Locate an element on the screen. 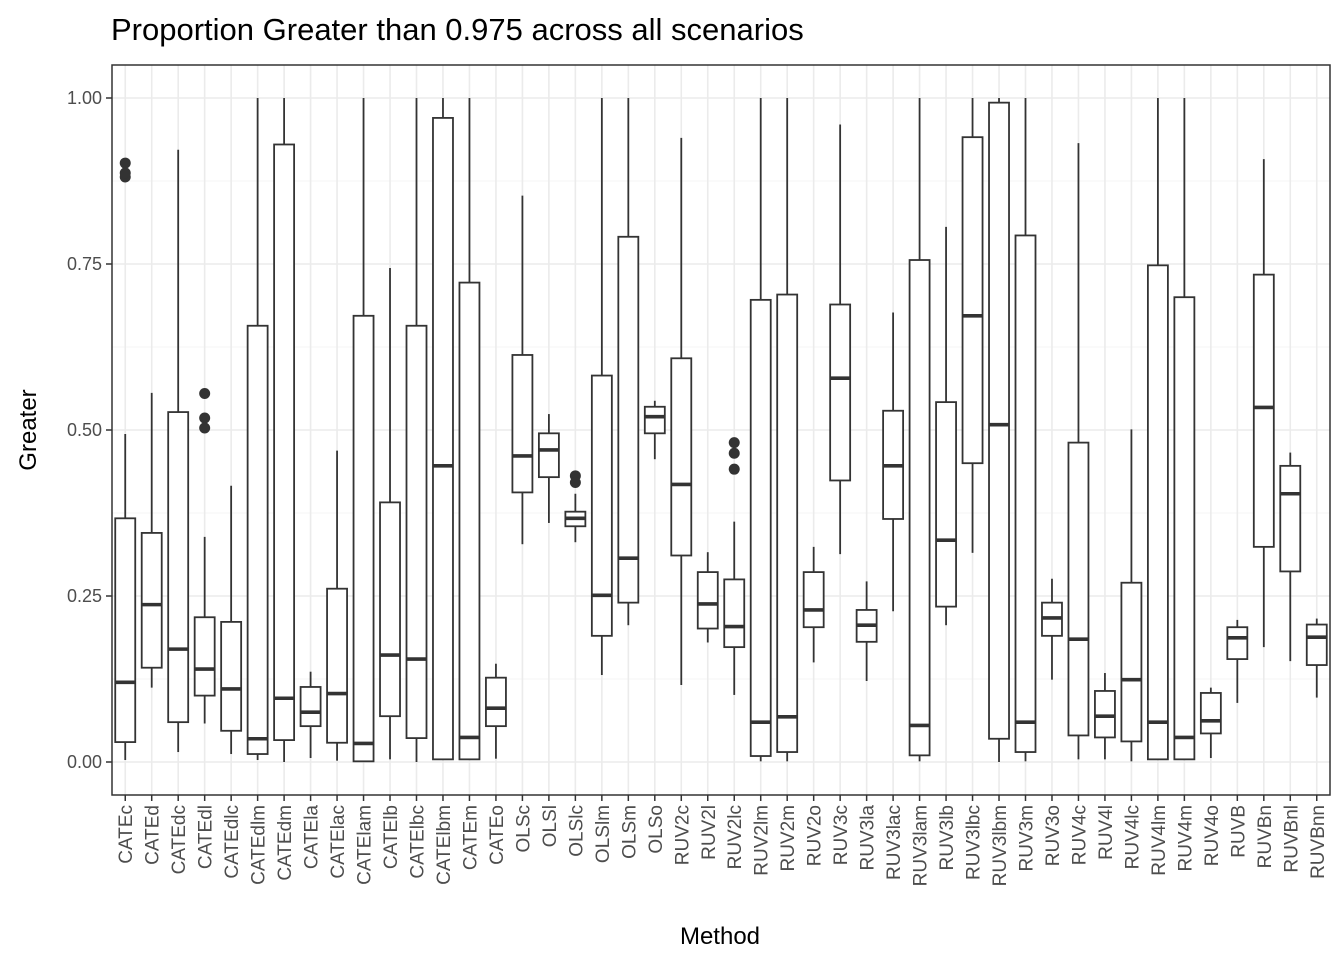  box-OLSlc is located at coordinates (575, 506).